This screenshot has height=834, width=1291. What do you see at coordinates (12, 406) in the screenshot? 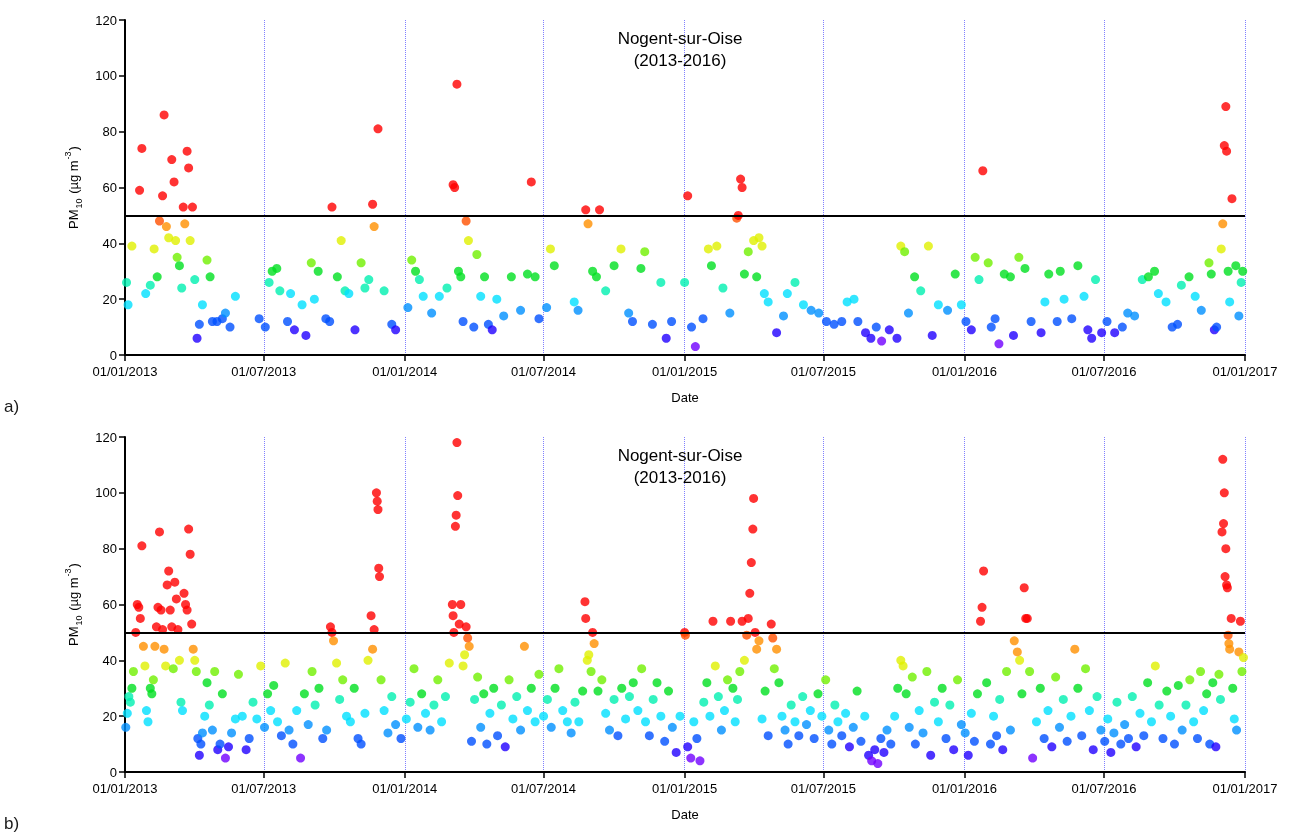
I see `text: a)` at bounding box center [12, 406].